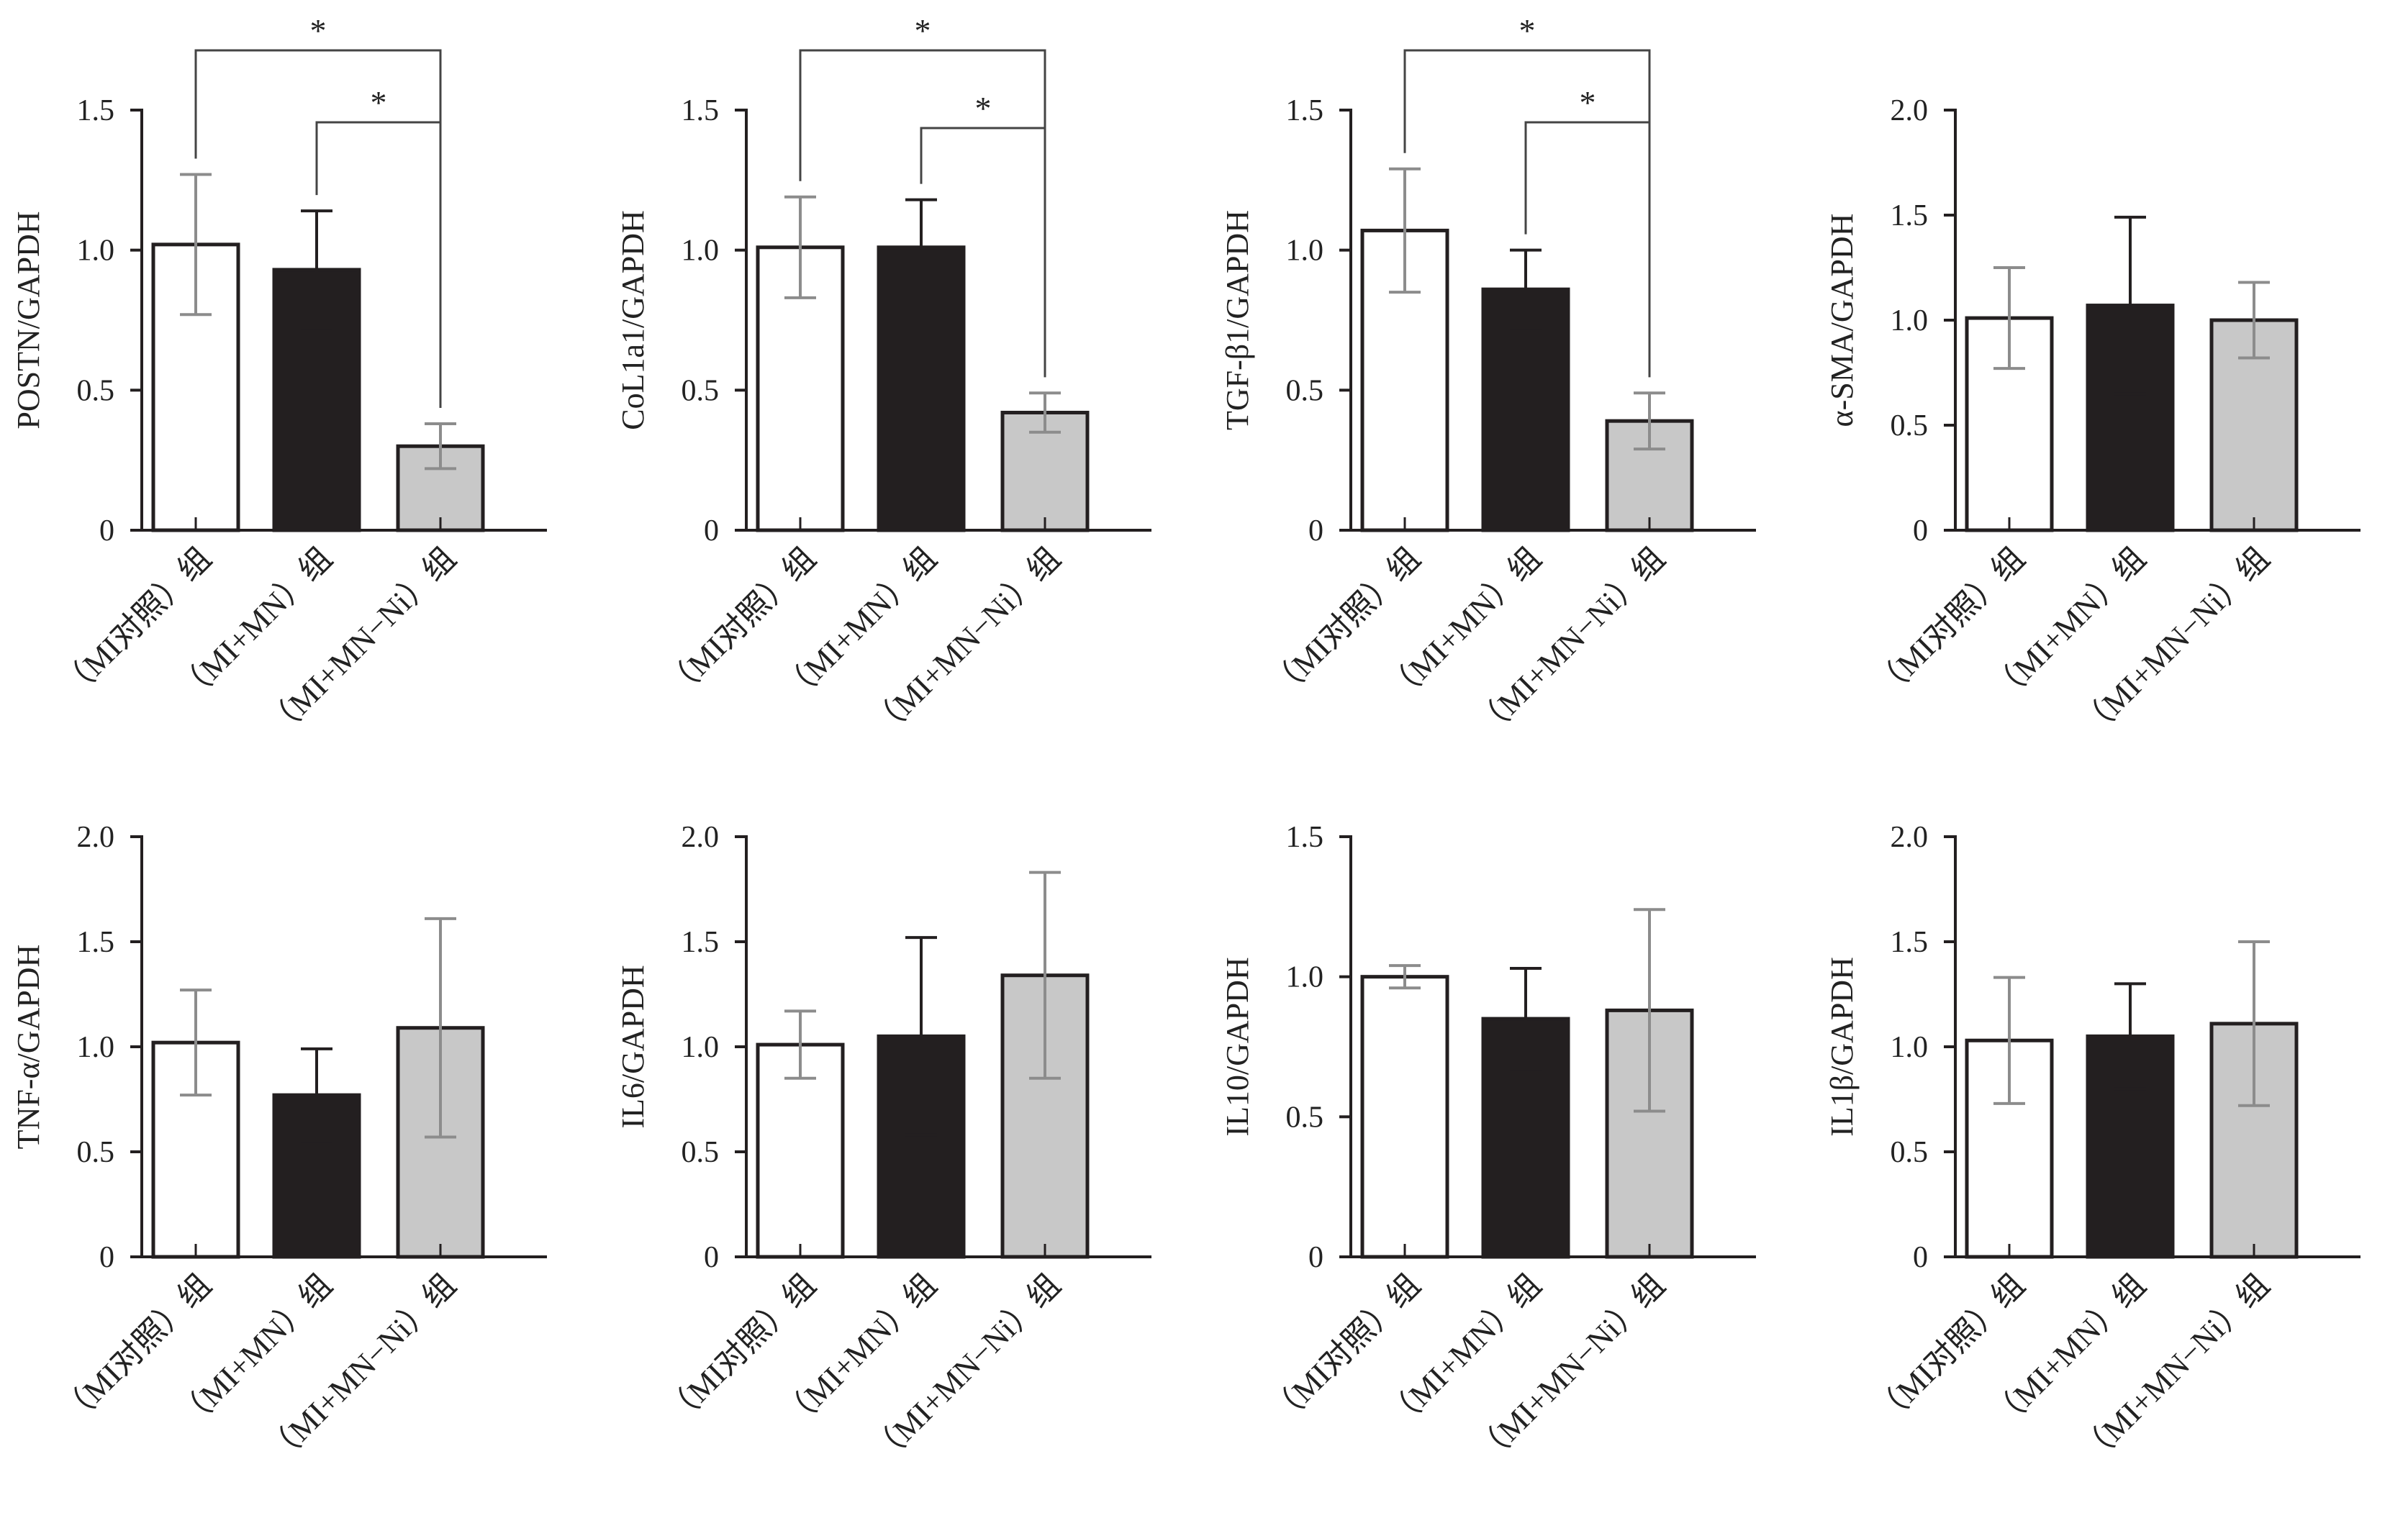  I want to click on y-axis-title: α-SMA/GAPDH, so click(1842, 320).